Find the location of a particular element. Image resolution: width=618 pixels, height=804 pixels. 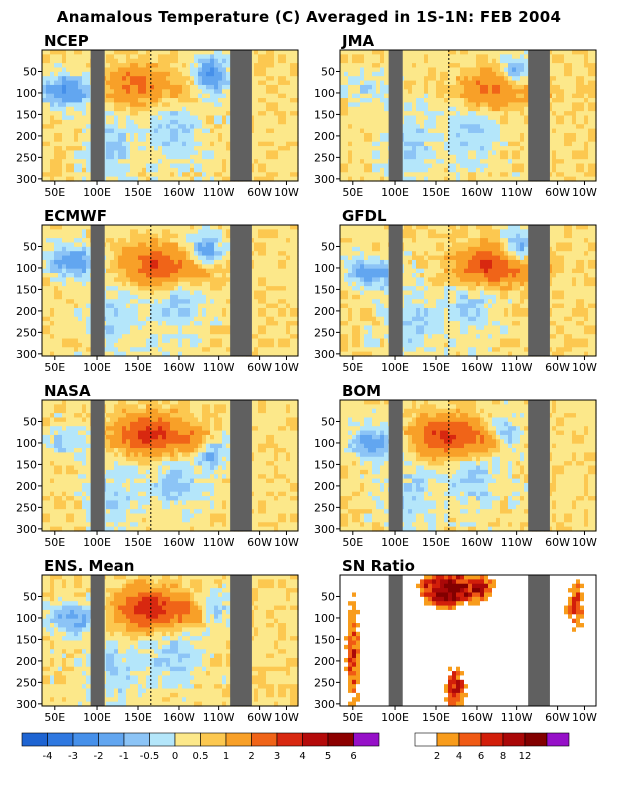

x-tick-label: 150E is located at coordinates (138, 192).